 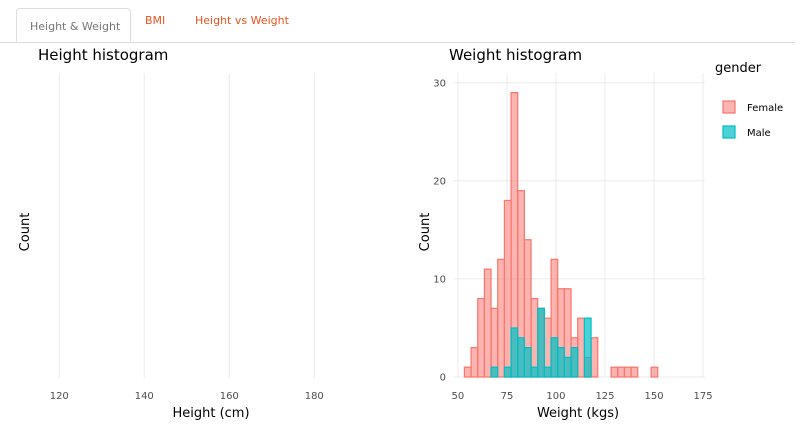 I want to click on legend-title: gender, so click(x=738, y=68).